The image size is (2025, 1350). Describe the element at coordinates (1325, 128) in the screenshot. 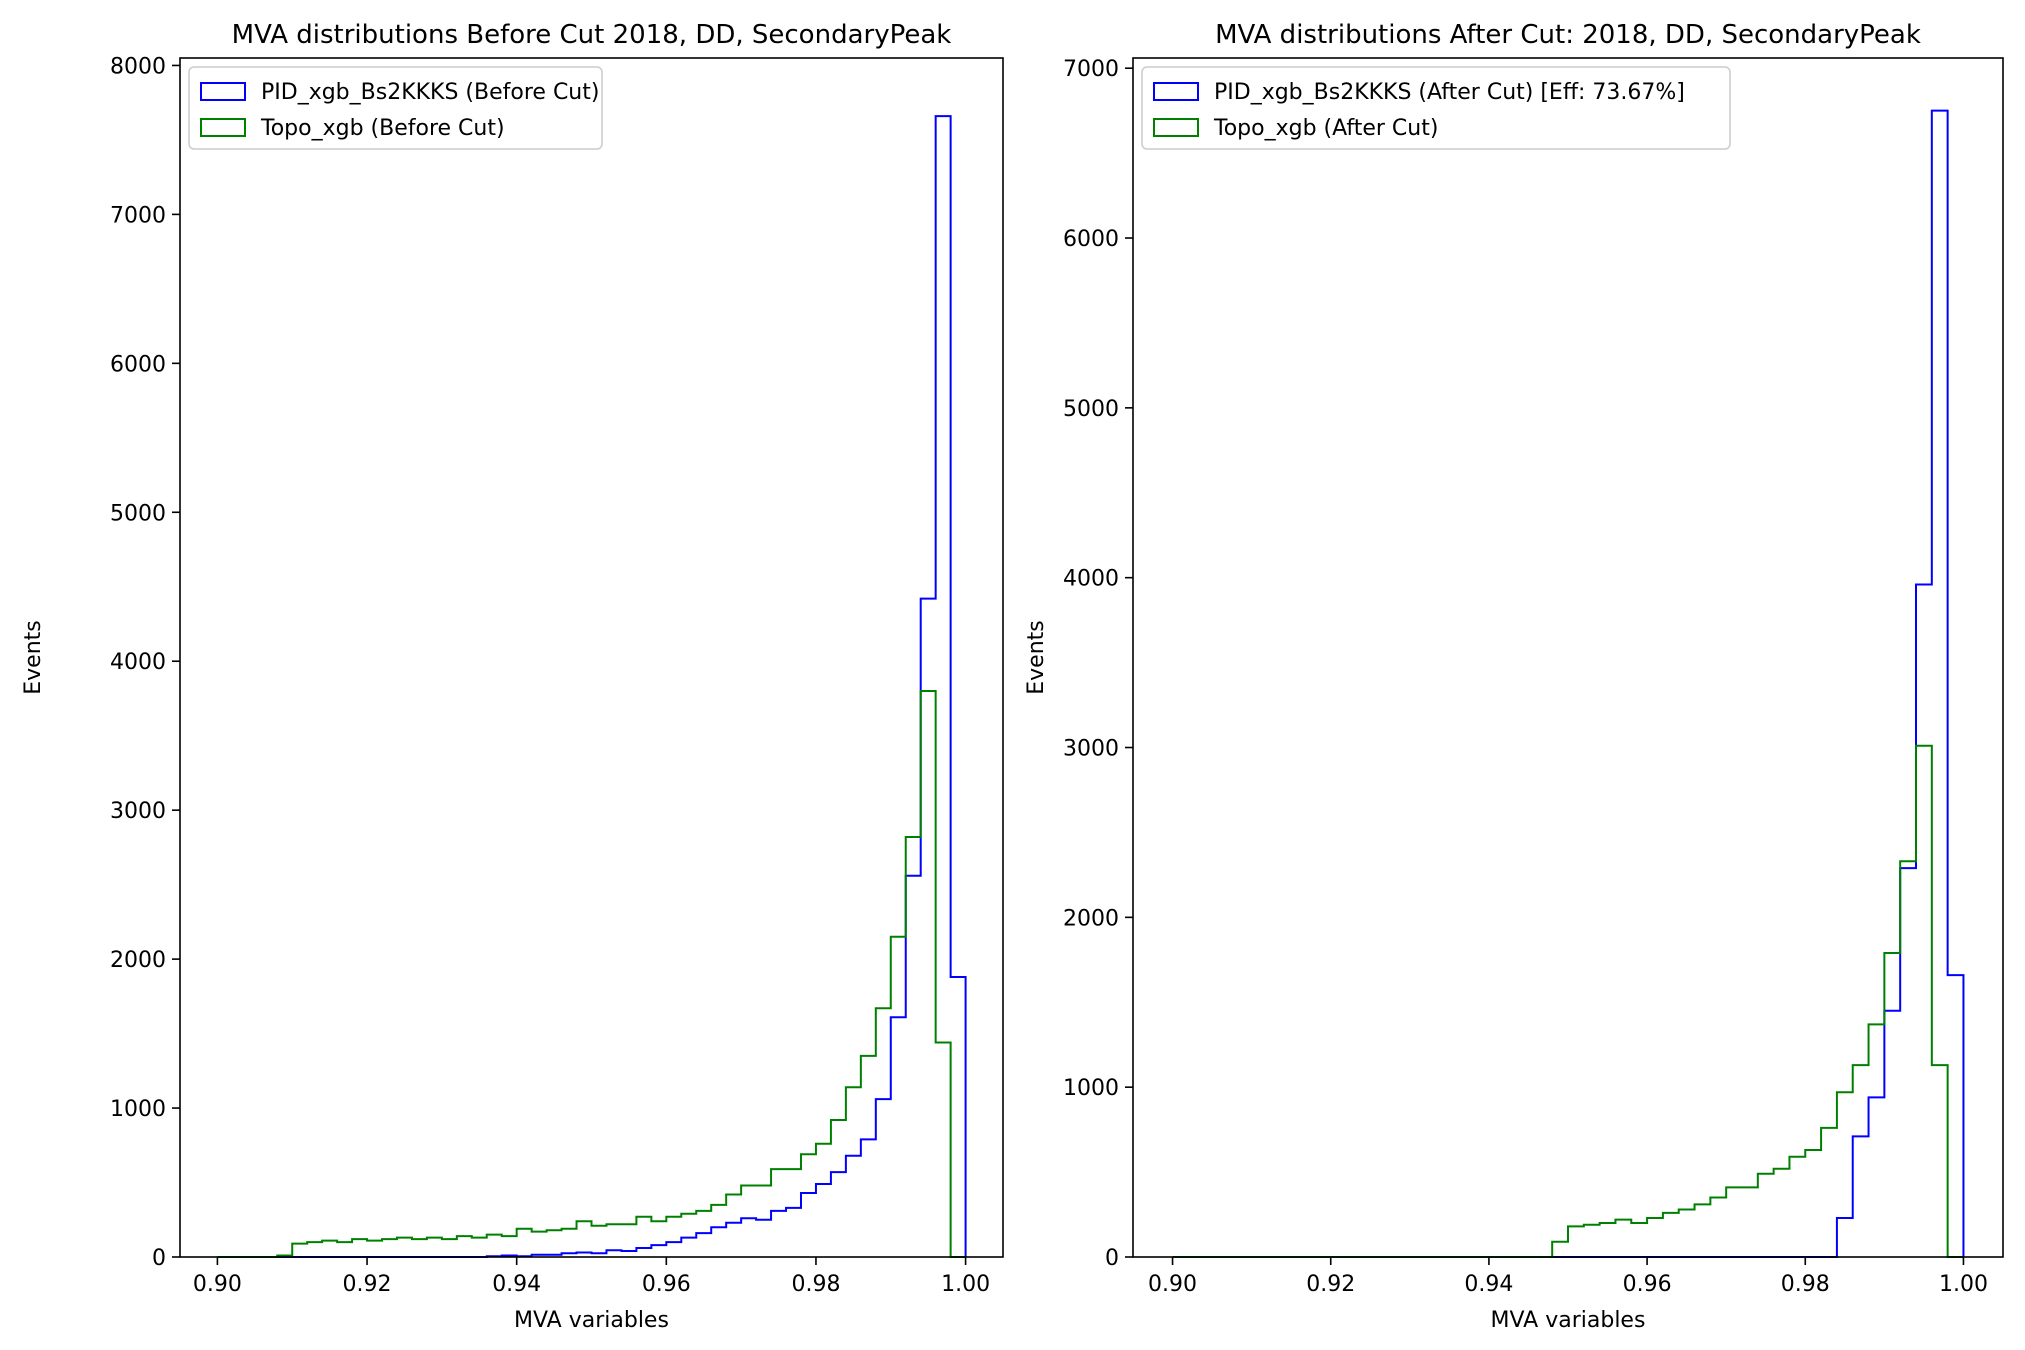

I see `legend-label: Topo_xgb (After Cut)` at that location.